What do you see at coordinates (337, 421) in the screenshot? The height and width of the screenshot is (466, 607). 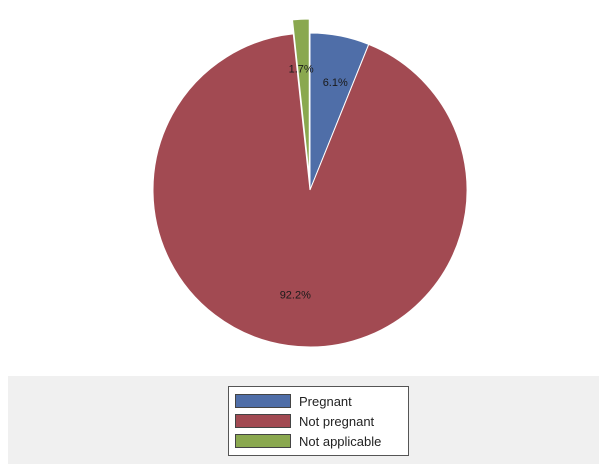 I see `legend-label-not-pregnant: Not pregnant` at bounding box center [337, 421].